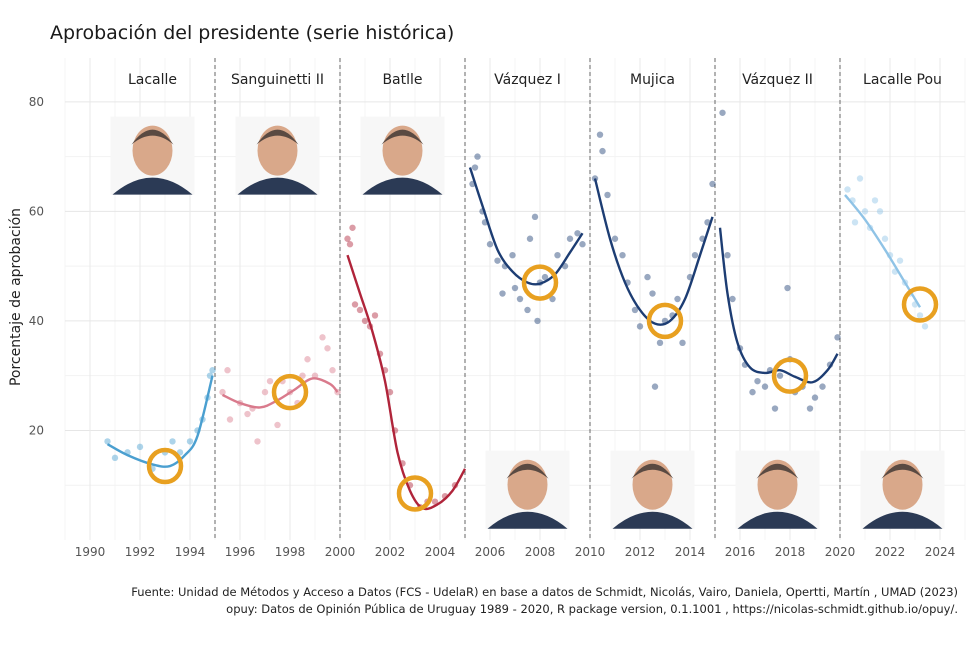  I want to click on x-tick-label: 2010, so click(590, 552).